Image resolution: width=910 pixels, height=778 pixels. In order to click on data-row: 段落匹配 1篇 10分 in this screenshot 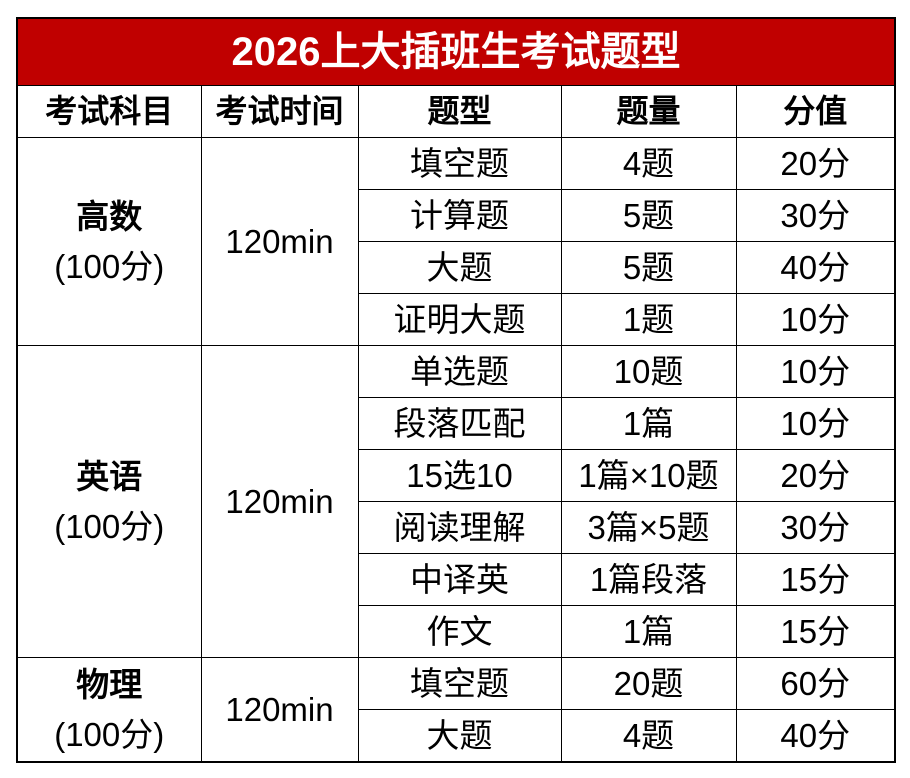, I will do `click(456, 423)`.